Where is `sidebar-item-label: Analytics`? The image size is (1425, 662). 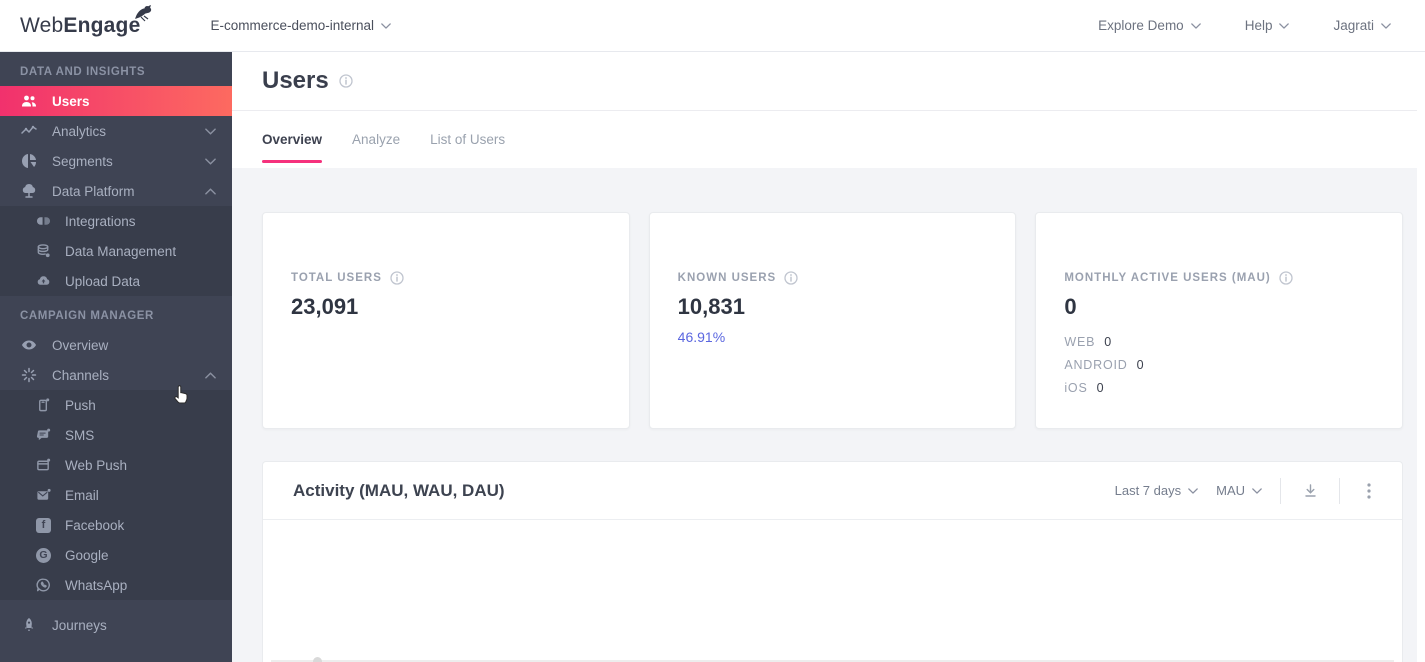
sidebar-item-label: Analytics is located at coordinates (79, 131).